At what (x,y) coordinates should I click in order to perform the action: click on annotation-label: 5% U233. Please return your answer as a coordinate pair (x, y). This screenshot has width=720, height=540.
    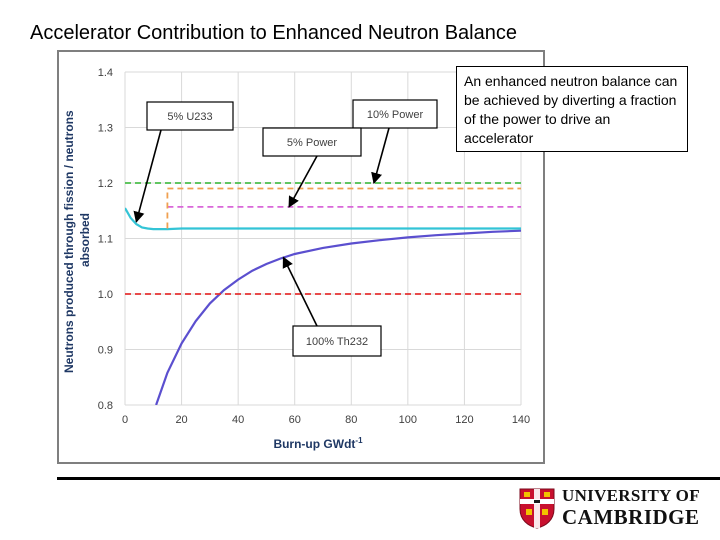
    Looking at the image, I should click on (189, 117).